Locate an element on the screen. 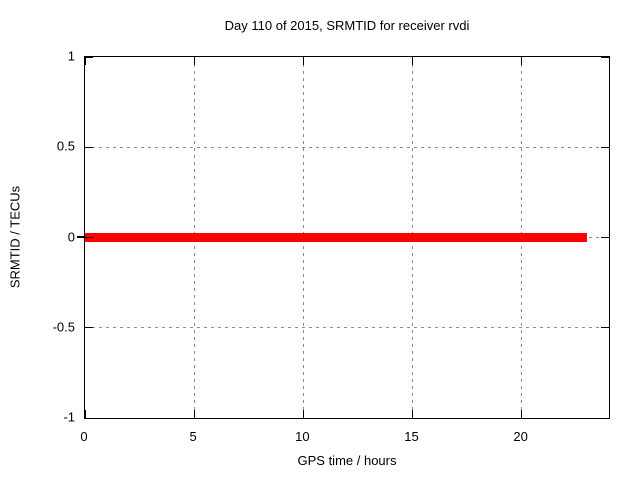 Image resolution: width=640 pixels, height=480 pixels. x-axis-label: GPS time / hours is located at coordinates (347, 460).